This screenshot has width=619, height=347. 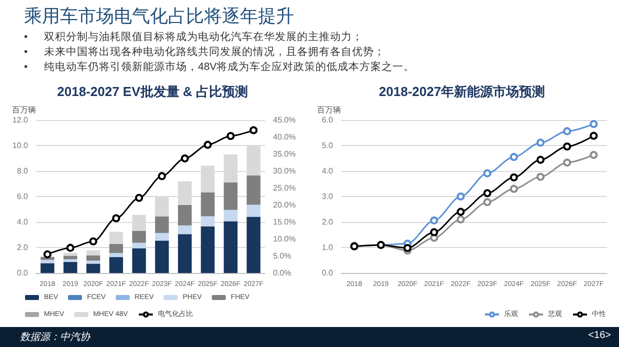 What do you see at coordinates (55, 337) in the screenshot?
I see `text: 数据源：中汽协` at bounding box center [55, 337].